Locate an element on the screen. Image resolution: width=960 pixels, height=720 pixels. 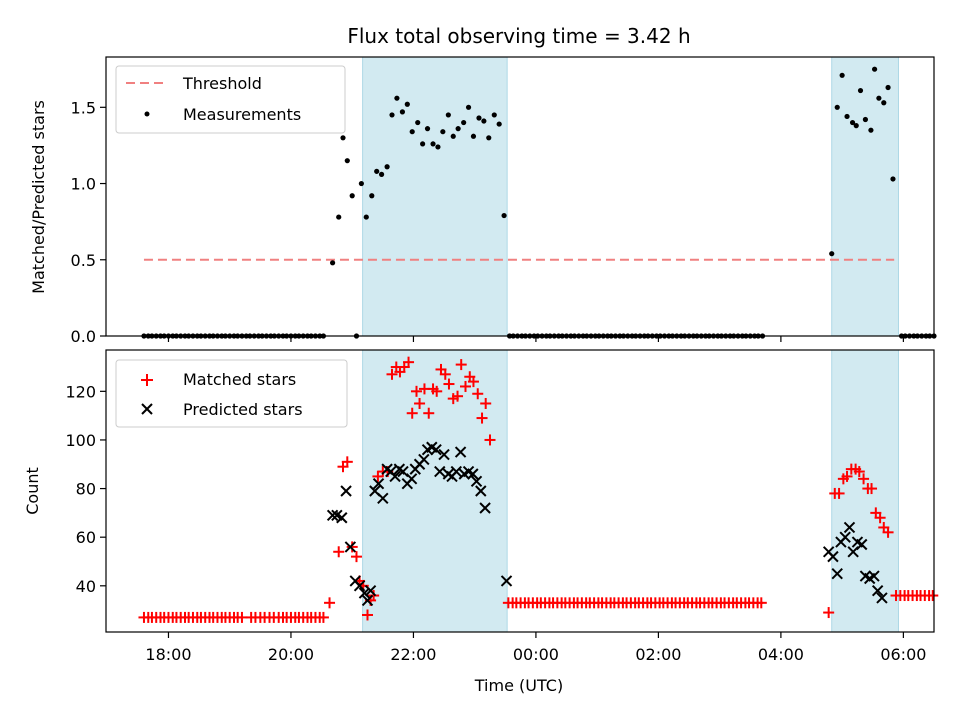
bottom-legend: Matched stars Predicted stars is located at coordinates (231, 393).